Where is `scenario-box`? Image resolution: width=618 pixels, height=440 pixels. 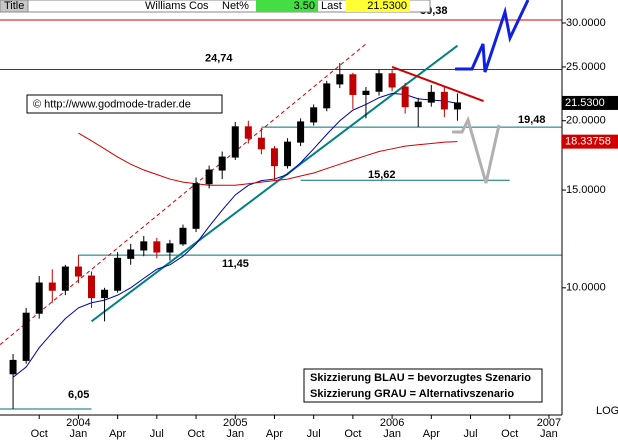
scenario-box is located at coordinates (423, 385).